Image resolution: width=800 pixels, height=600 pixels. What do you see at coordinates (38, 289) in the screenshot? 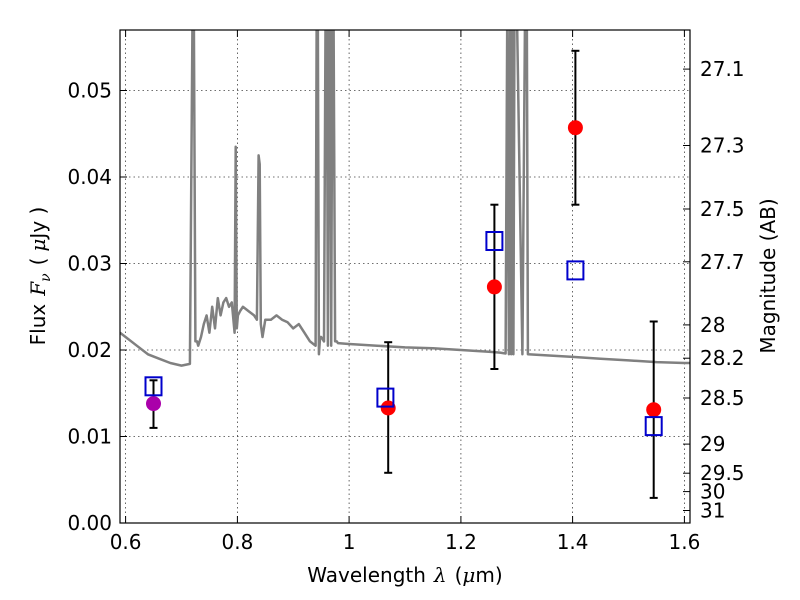
I see `y-axis-symbol: F` at bounding box center [38, 289].